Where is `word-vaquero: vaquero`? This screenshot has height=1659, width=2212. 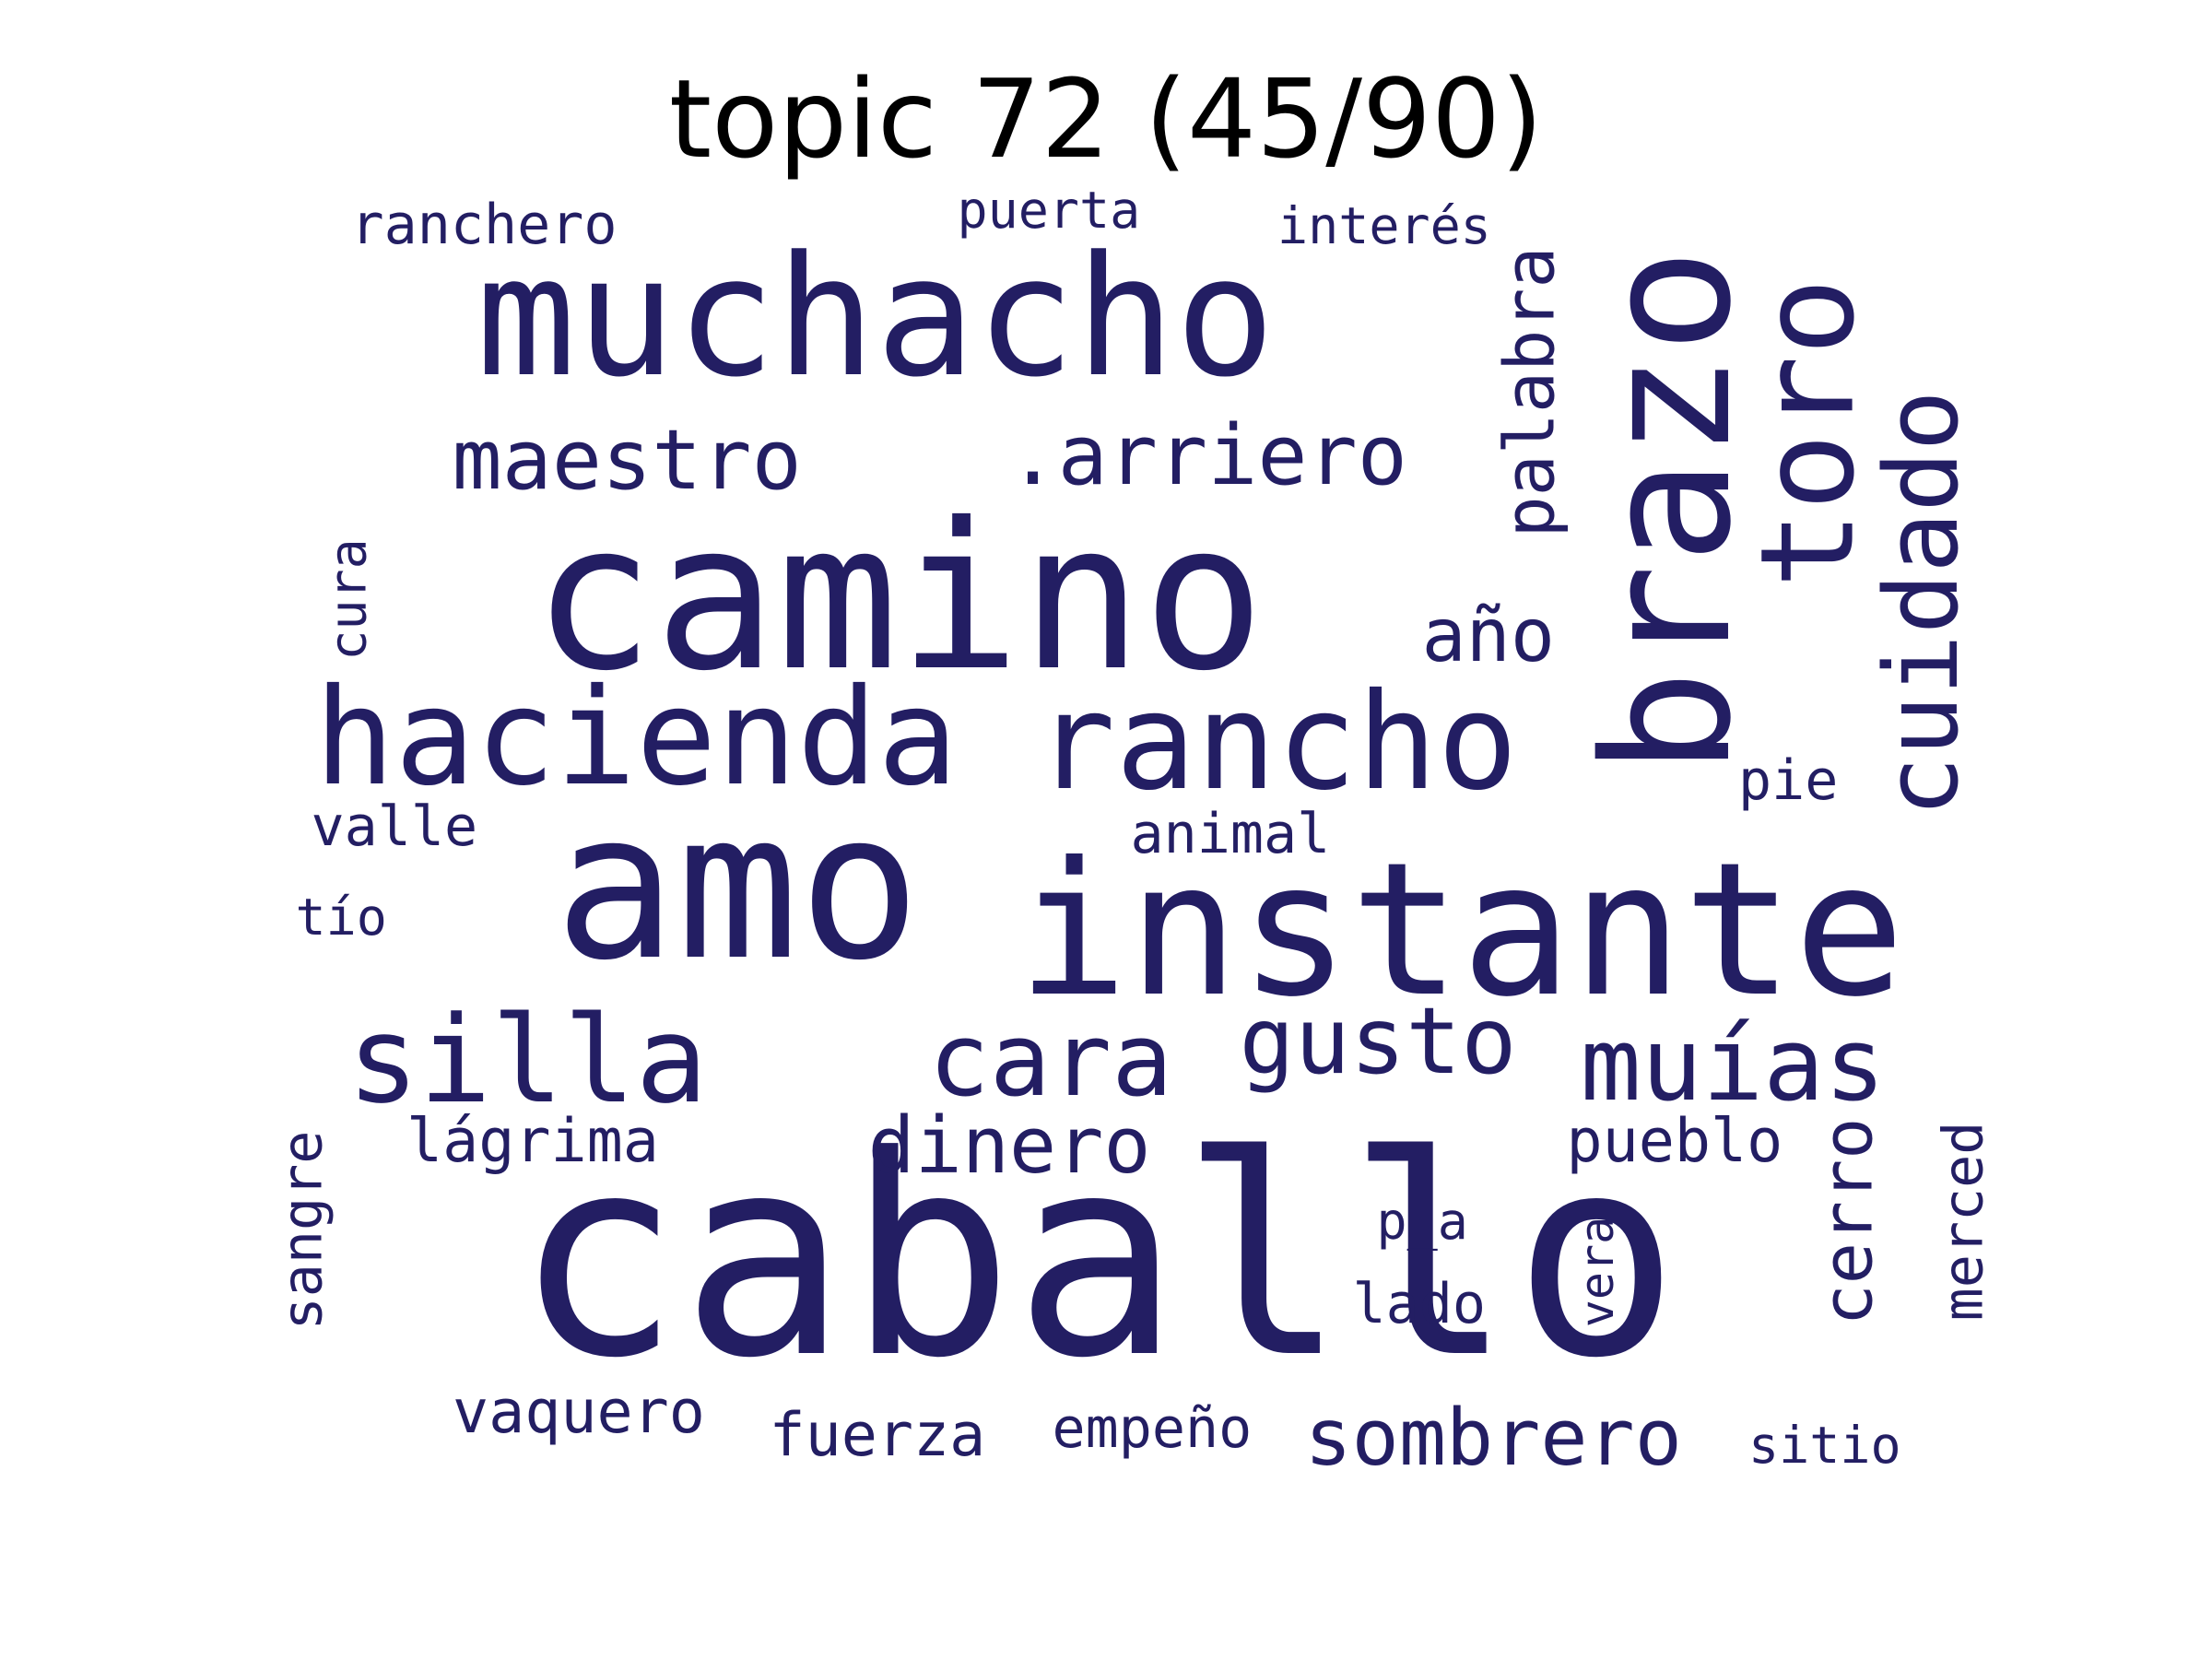 word-vaquero: vaquero is located at coordinates (579, 1412).